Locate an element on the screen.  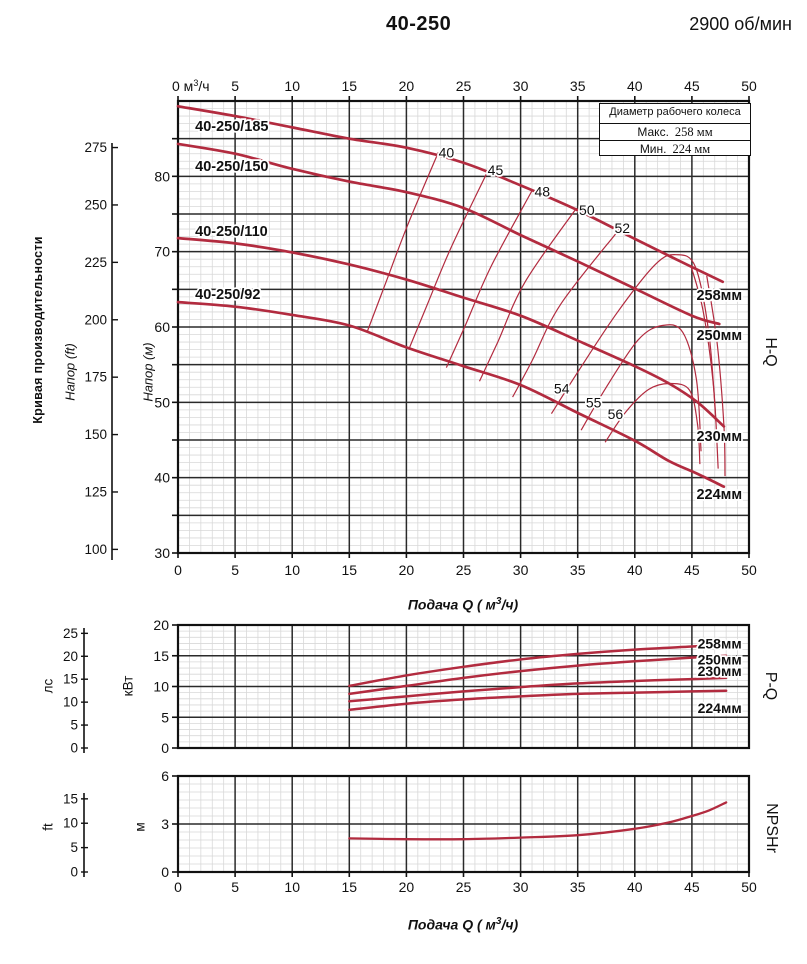
pq-impeller-label-250мм: 250мм is located at coordinates (720, 659).